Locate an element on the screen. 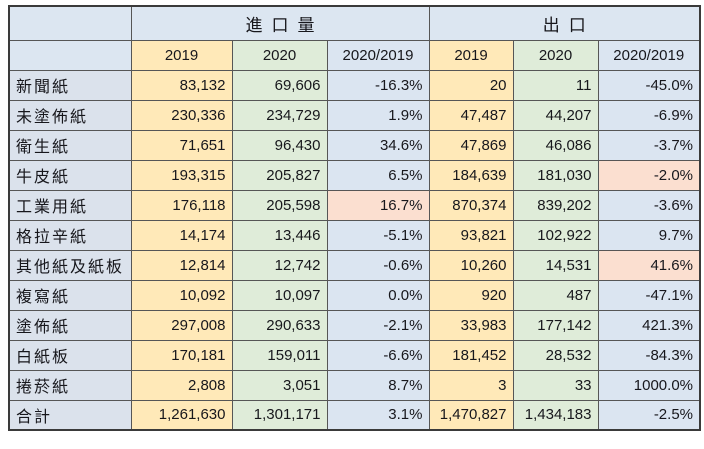 The width and height of the screenshot is (704, 449). import-2020-value: 10,097 is located at coordinates (279, 295).